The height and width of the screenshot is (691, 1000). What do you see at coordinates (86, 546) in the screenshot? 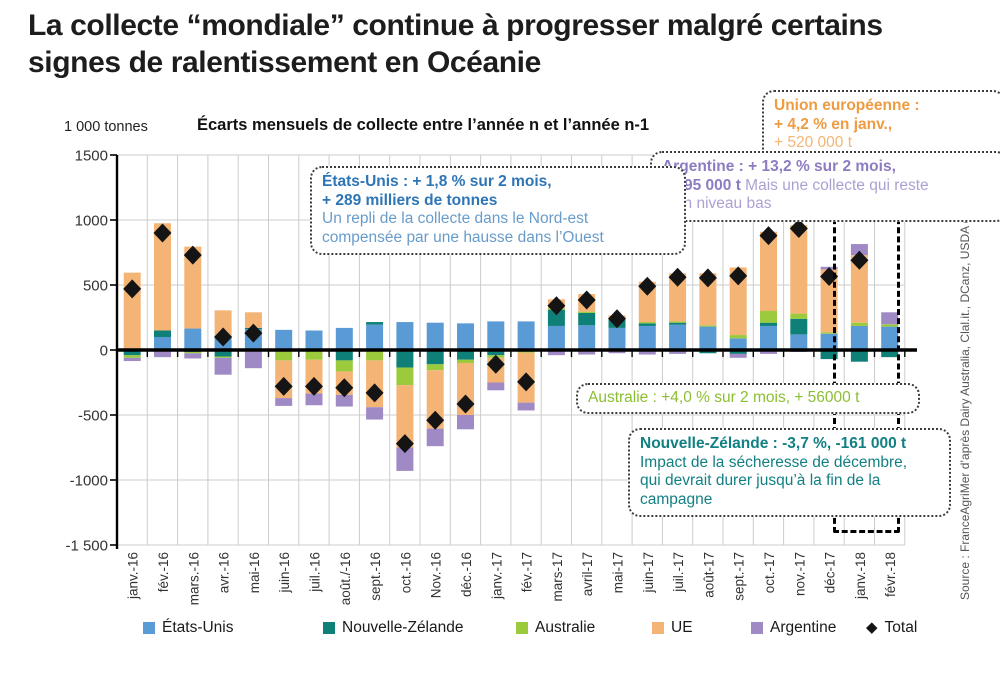
I see `svg-text: -1 500` at bounding box center [86, 546].